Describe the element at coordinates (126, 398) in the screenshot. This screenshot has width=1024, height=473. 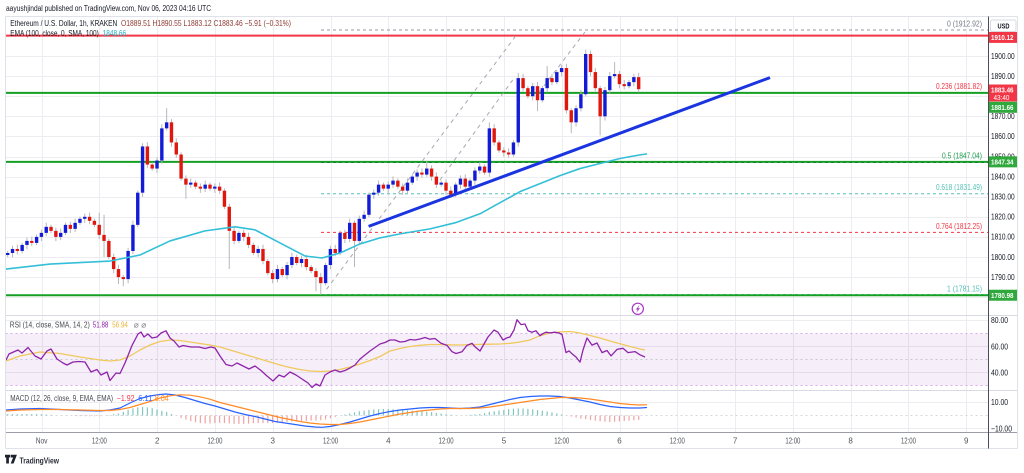
I see `svg-text: −1.92` at that location.